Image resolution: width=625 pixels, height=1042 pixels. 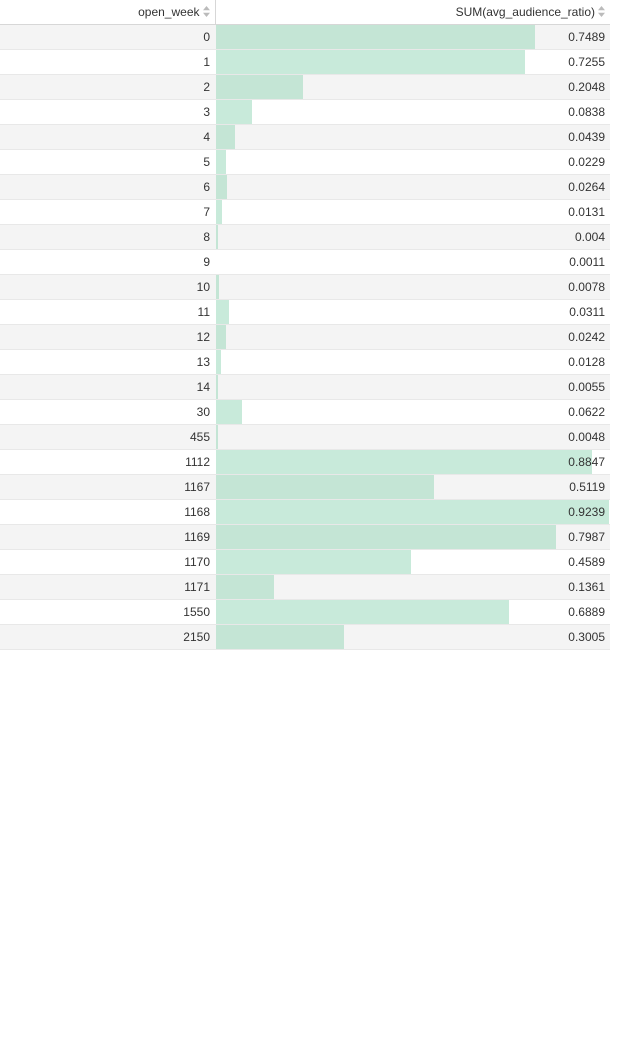 I want to click on open-week-cell: 1168, so click(x=107, y=512).